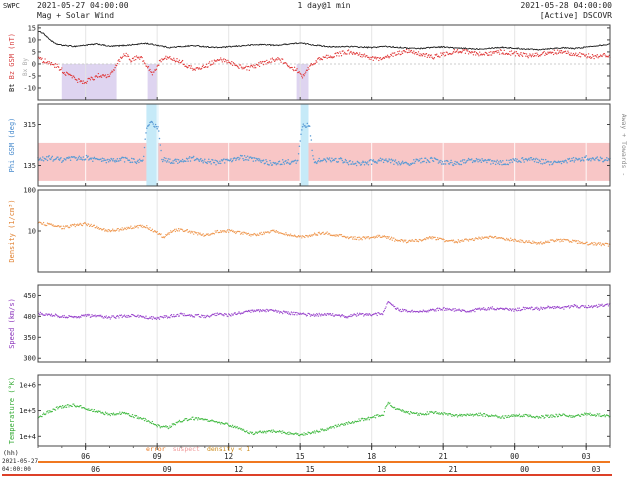 The height and width of the screenshot is (477, 640). I want to click on y-tick-label: -10, so click(29, 88).